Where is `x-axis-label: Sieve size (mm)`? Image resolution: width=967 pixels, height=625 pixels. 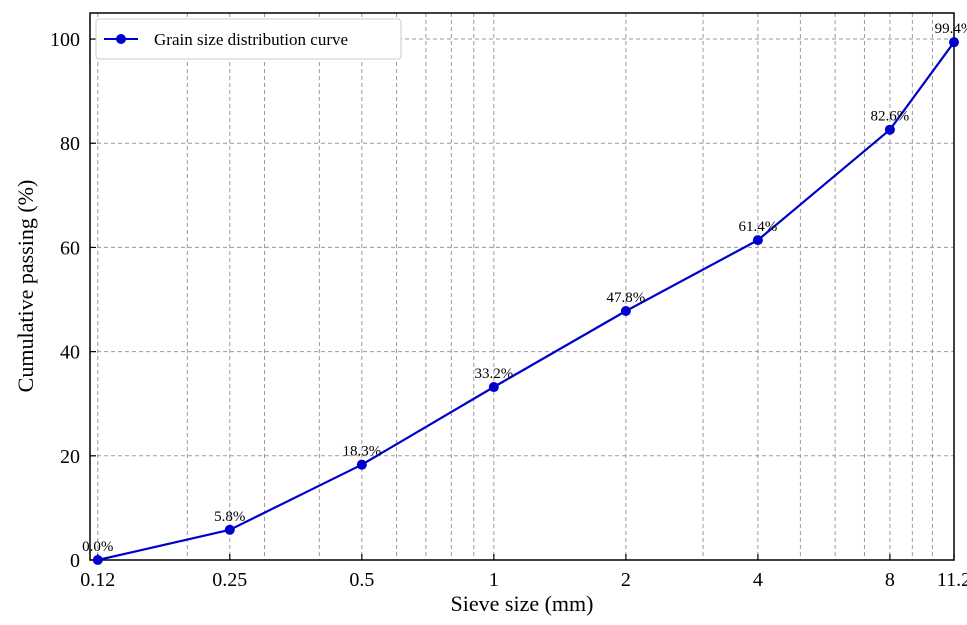 x-axis-label: Sieve size (mm) is located at coordinates (522, 603).